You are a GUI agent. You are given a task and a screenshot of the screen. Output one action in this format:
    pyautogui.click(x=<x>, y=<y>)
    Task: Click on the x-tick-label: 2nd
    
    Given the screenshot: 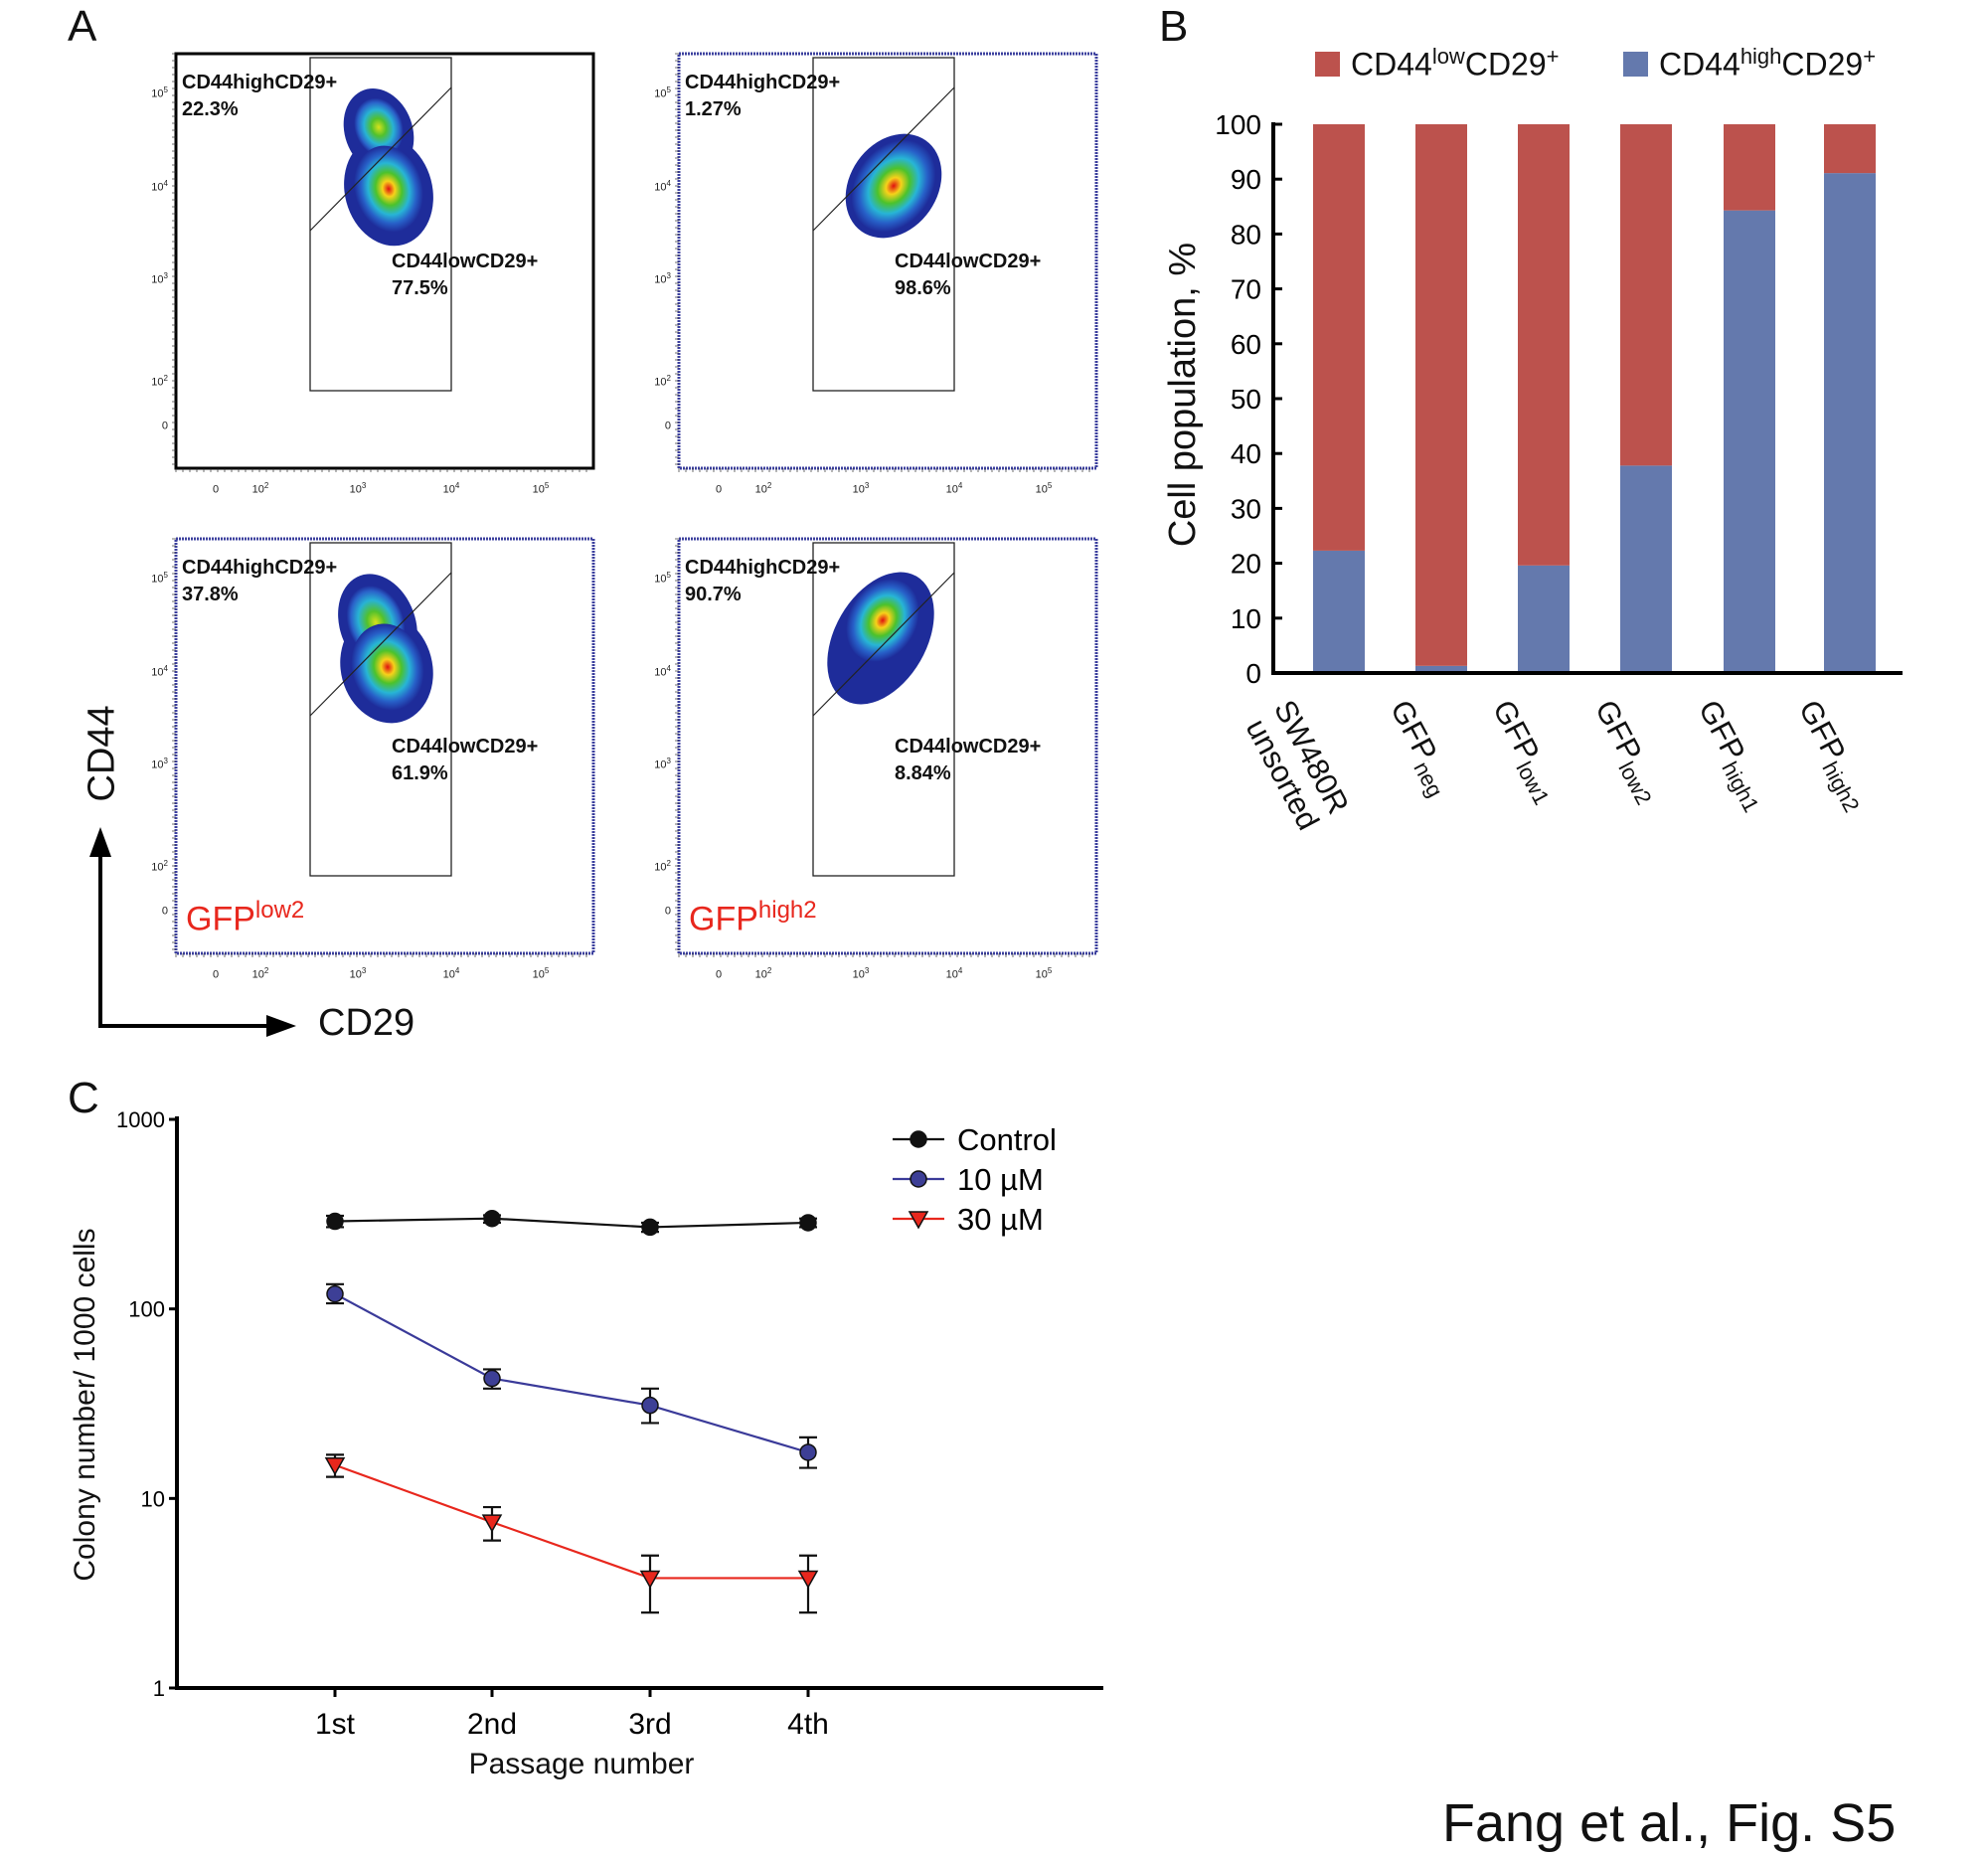 What is the action you would take?
    pyautogui.click(x=492, y=1724)
    